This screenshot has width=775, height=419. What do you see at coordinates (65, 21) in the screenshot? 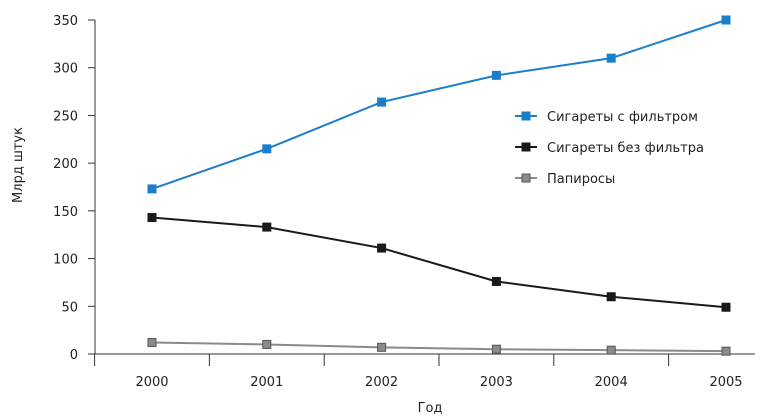
I see `y-tick-label: 350` at bounding box center [65, 21].